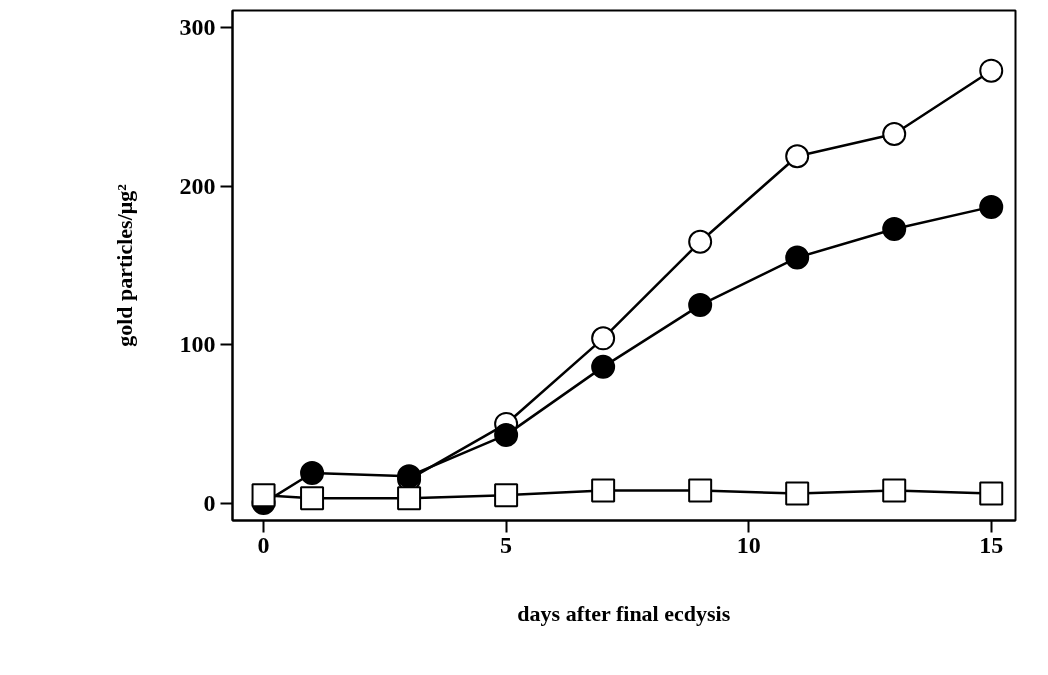 The width and height of the screenshot is (1048, 675). Describe the element at coordinates (197, 185) in the screenshot. I see `y-tick-label: 200` at that location.